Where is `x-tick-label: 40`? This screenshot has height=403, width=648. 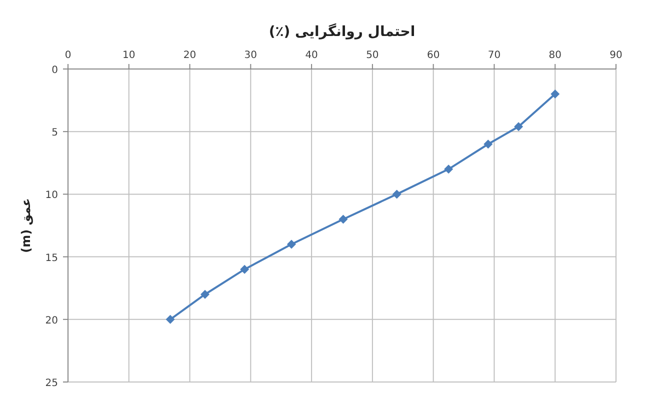
x-tick-label: 40 is located at coordinates (311, 55).